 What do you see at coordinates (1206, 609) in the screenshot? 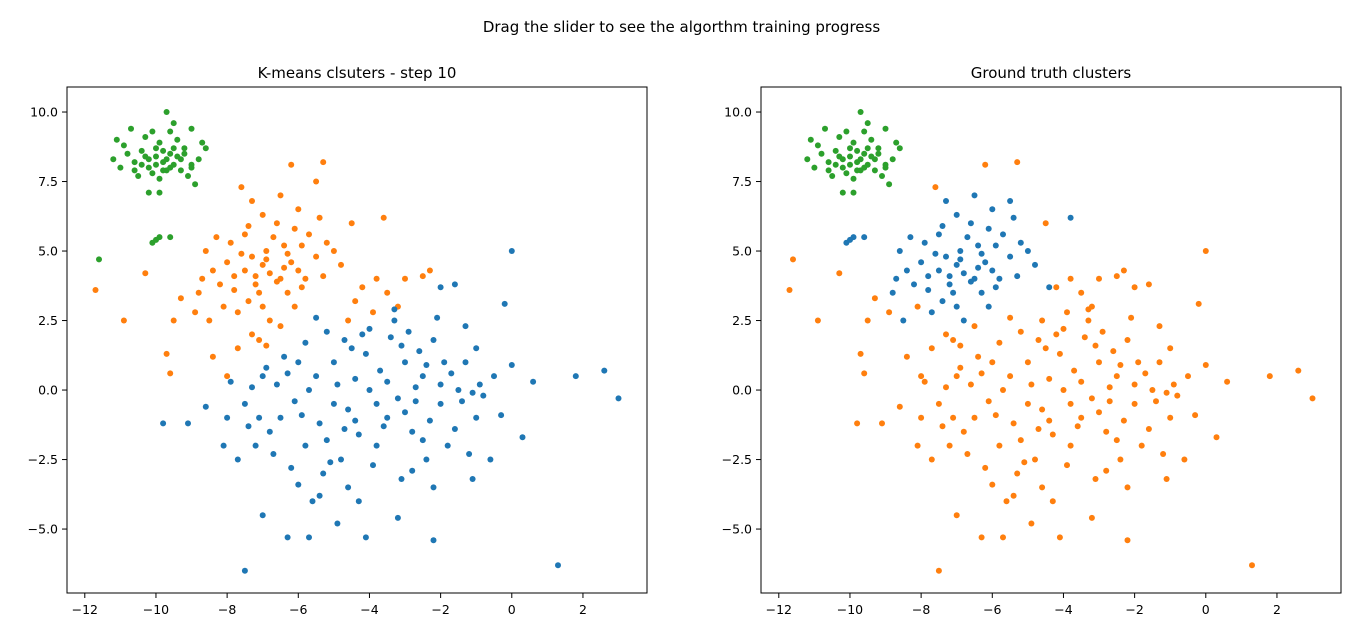
I see `x-tick-label: 0` at bounding box center [1206, 609].